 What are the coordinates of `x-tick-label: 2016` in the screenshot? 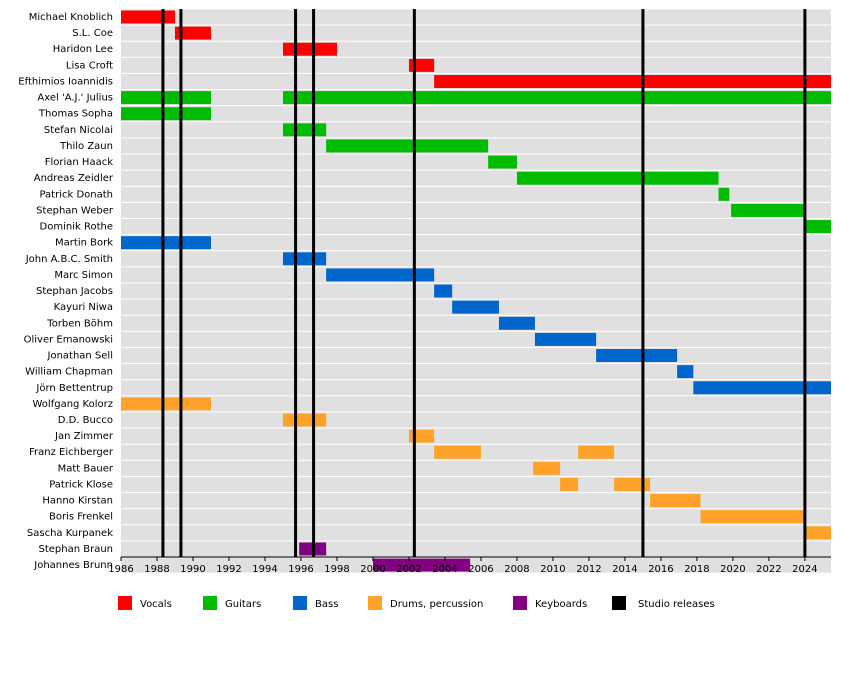 It's located at (660, 569).